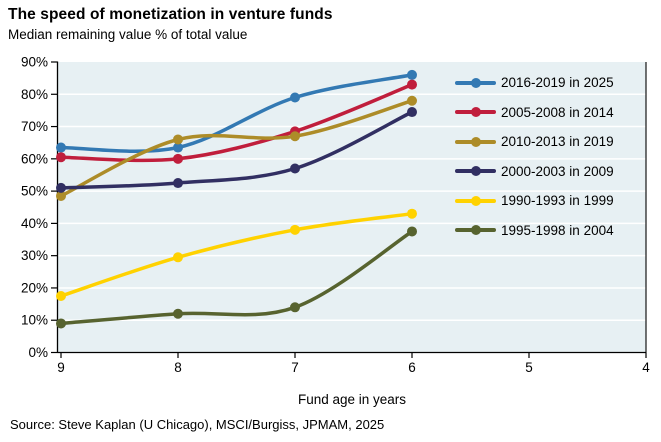  Describe the element at coordinates (38, 352) in the screenshot. I see `y-tick-label: 0%` at that location.